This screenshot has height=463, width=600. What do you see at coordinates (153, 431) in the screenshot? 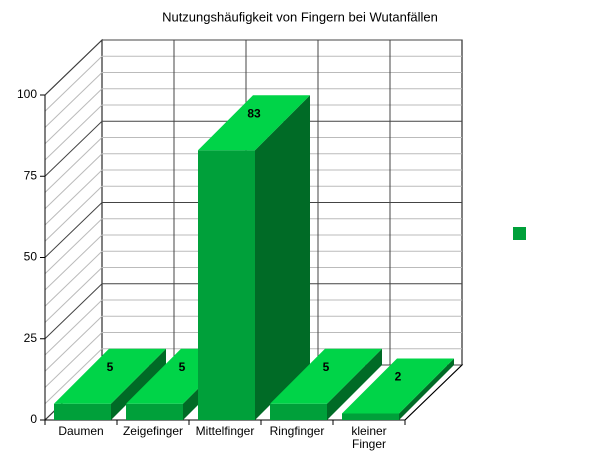
I see `x-tick-label: Zeigefinger` at bounding box center [153, 431].